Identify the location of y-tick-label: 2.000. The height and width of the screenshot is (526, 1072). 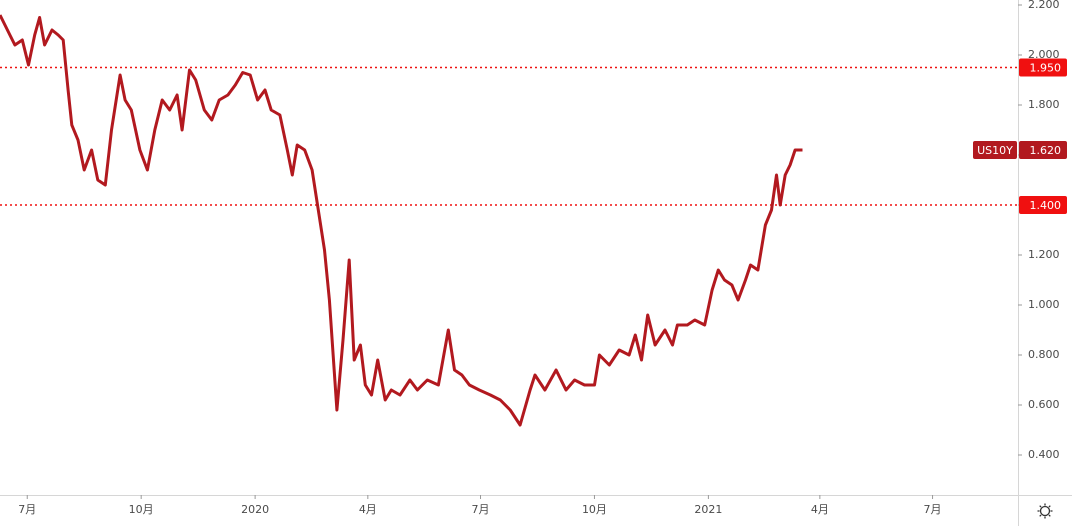
(1044, 54).